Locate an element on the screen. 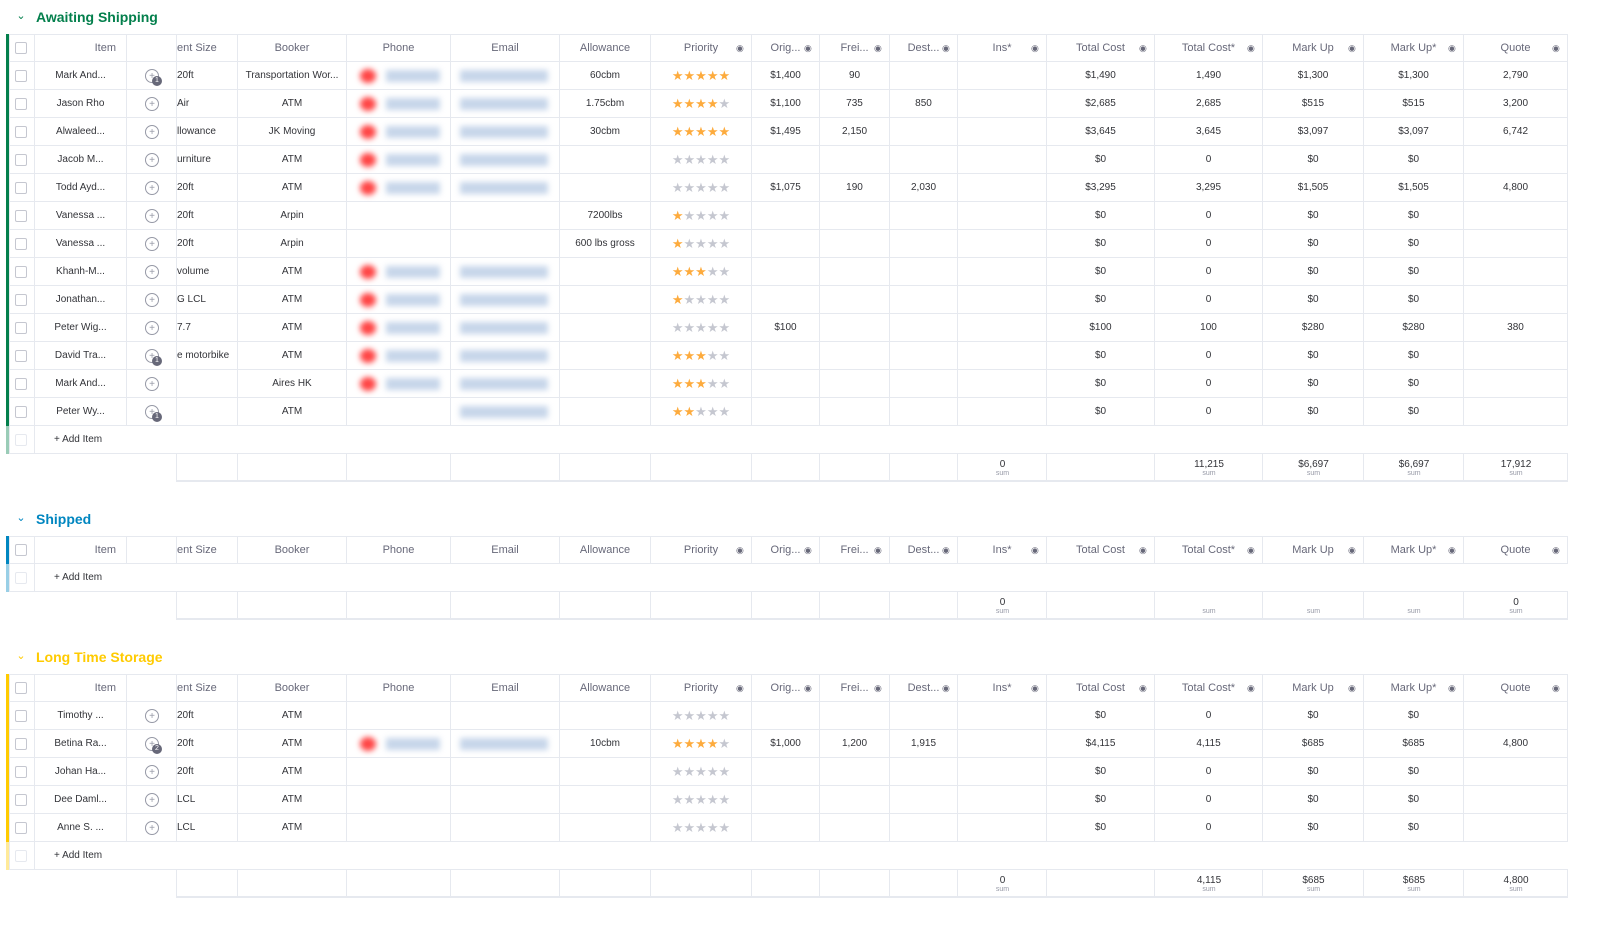 Image resolution: width=1612 pixels, height=935 pixels. group-title: Shipped is located at coordinates (64, 519).